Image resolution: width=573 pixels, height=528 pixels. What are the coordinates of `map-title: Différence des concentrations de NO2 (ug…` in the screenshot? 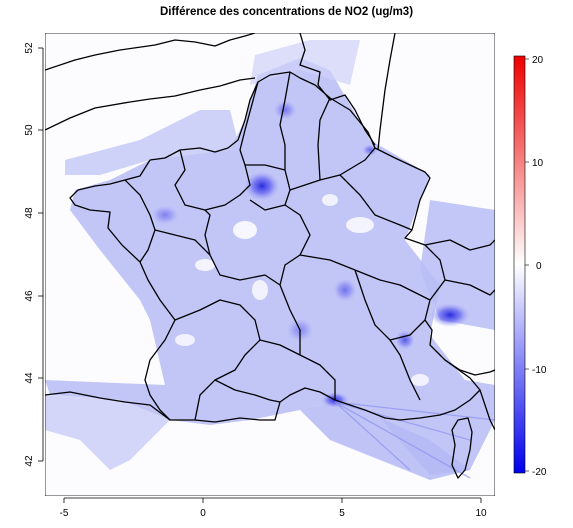 It's located at (286, 12).